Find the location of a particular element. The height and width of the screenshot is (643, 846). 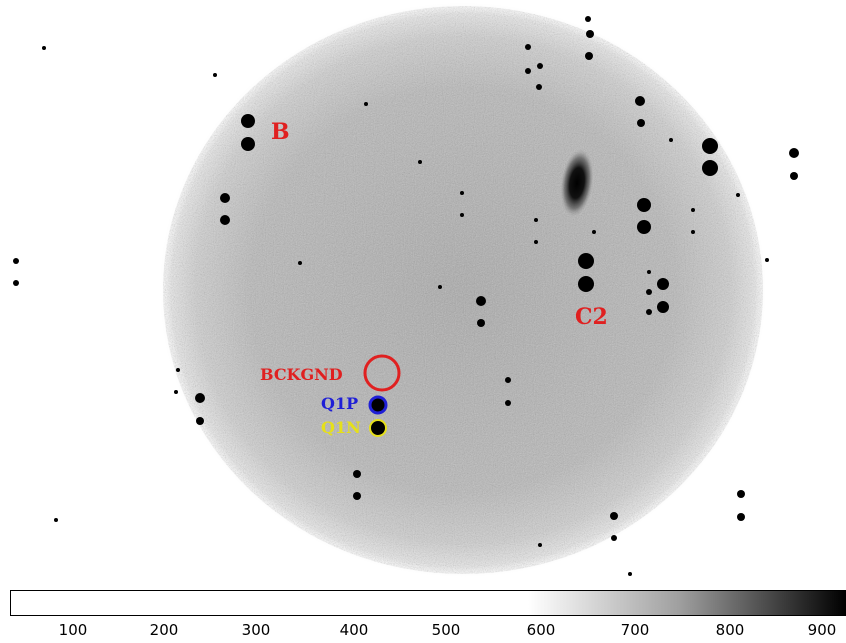

galaxy is located at coordinates (577, 183).